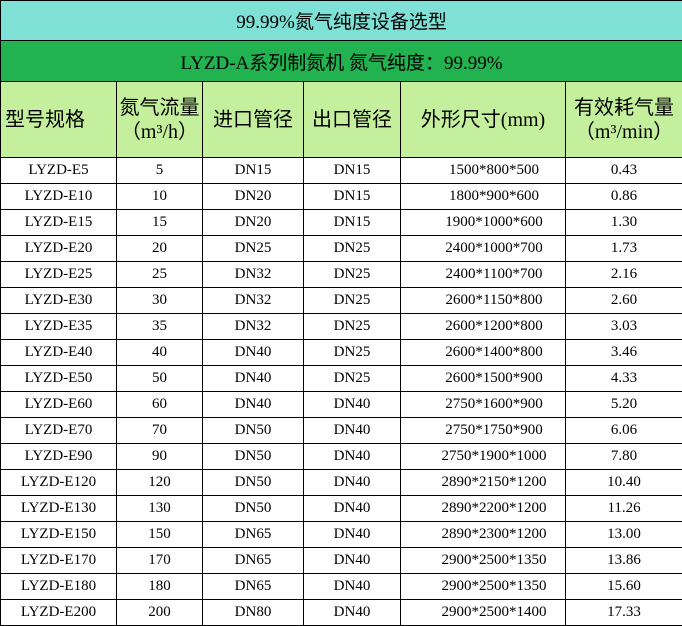  I want to click on cell: 180, so click(159, 586).